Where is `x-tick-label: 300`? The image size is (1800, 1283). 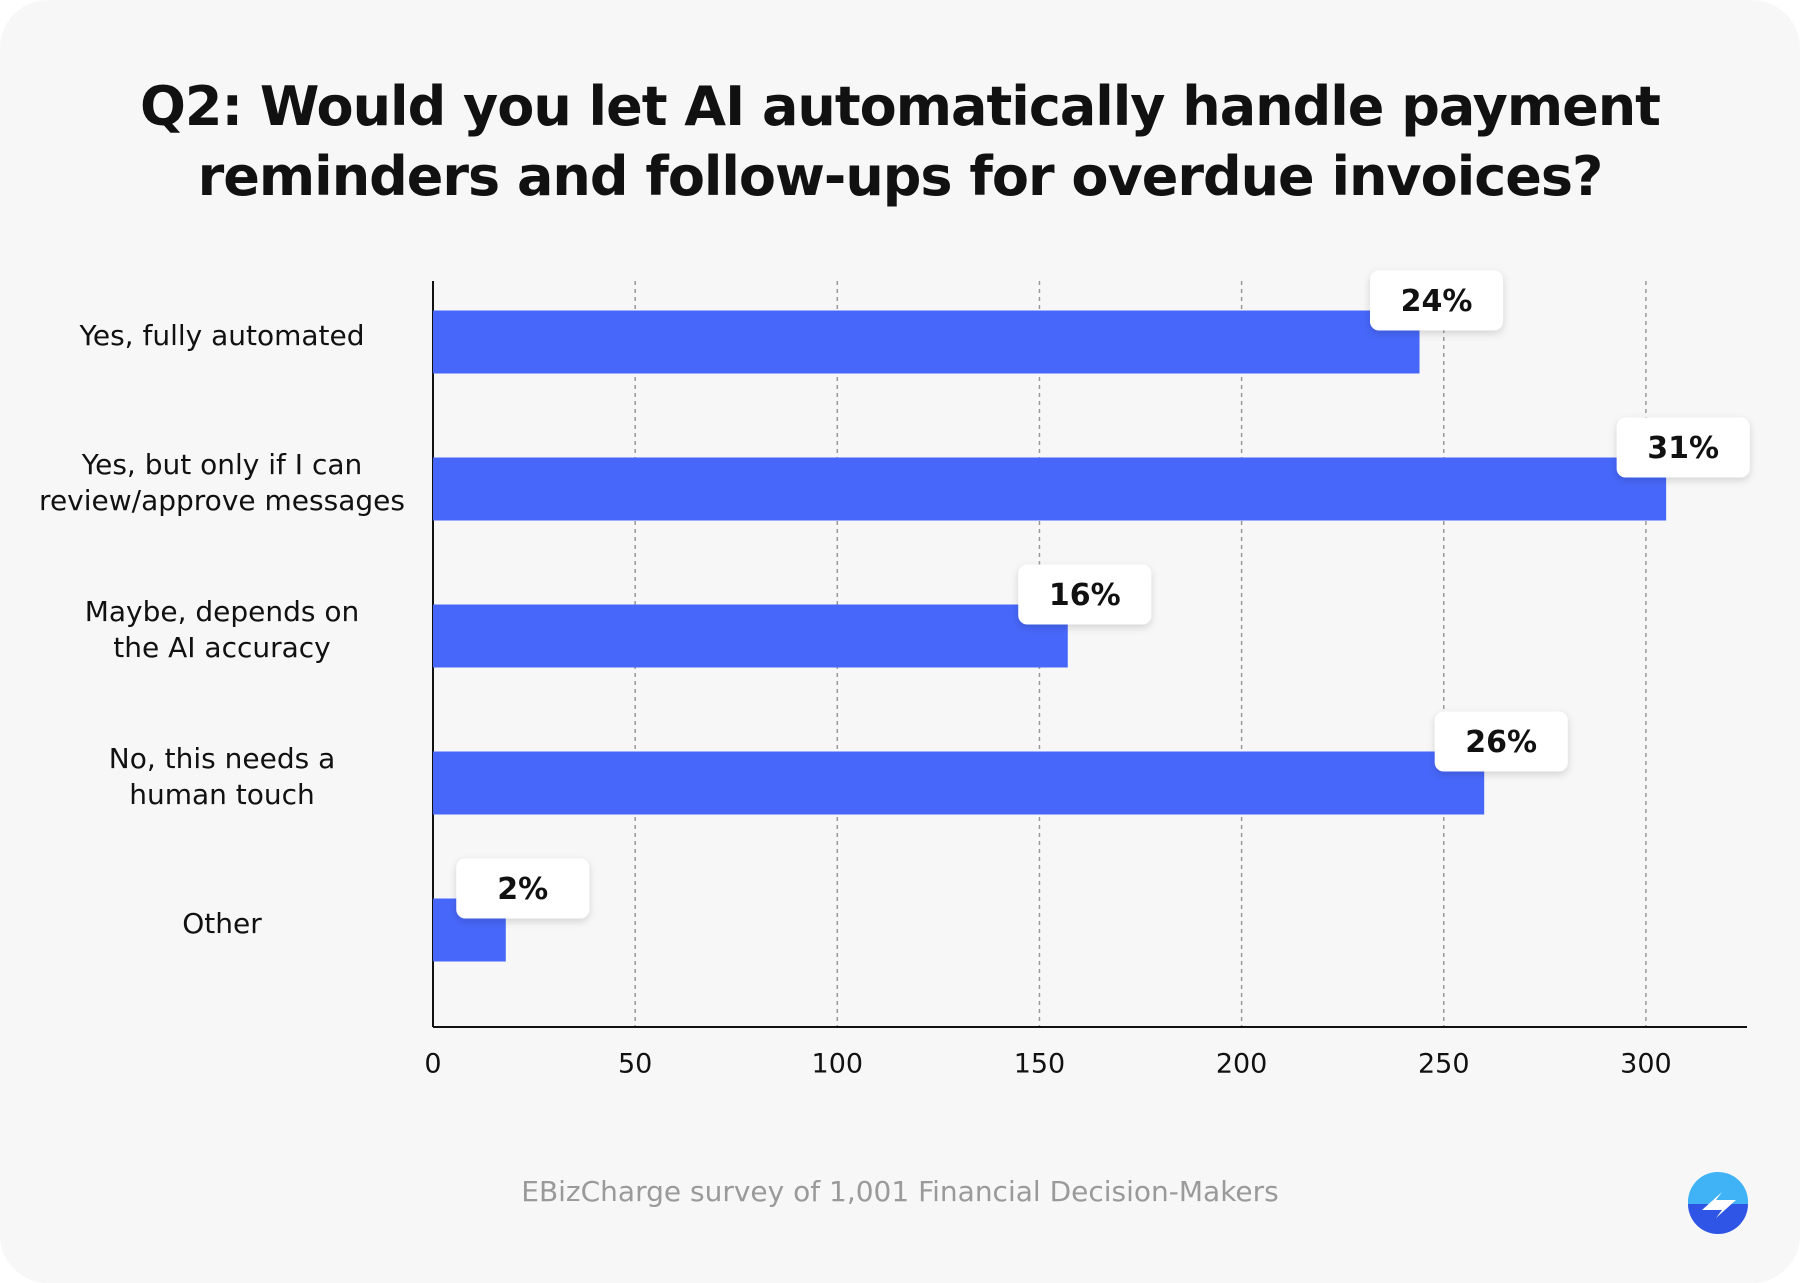
x-tick-label: 300 is located at coordinates (1646, 1064).